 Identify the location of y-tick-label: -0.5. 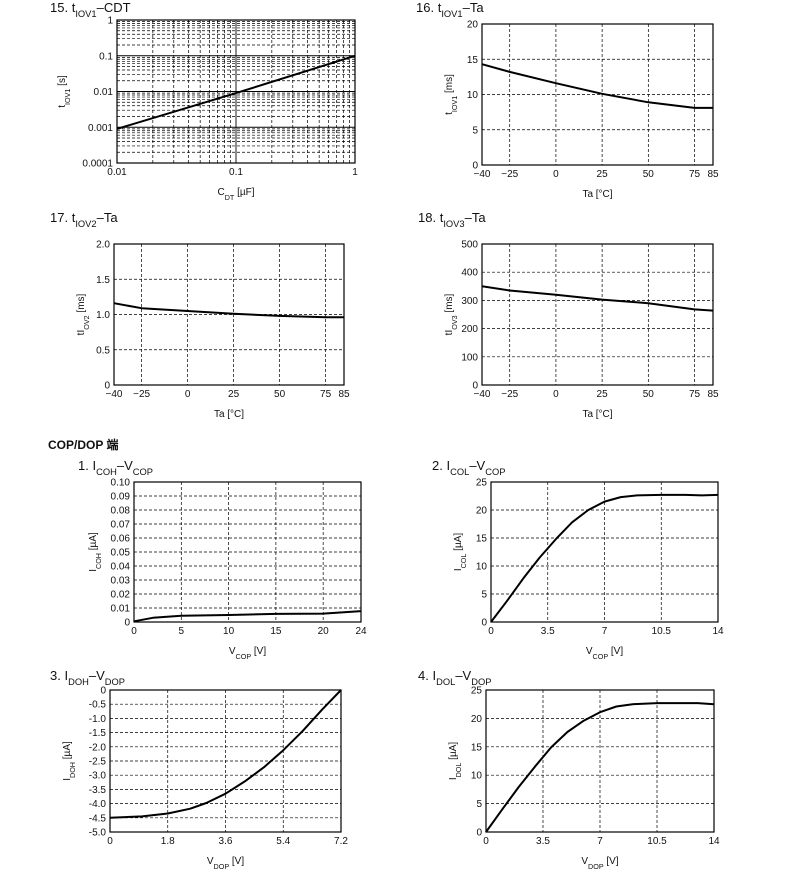
(98, 705).